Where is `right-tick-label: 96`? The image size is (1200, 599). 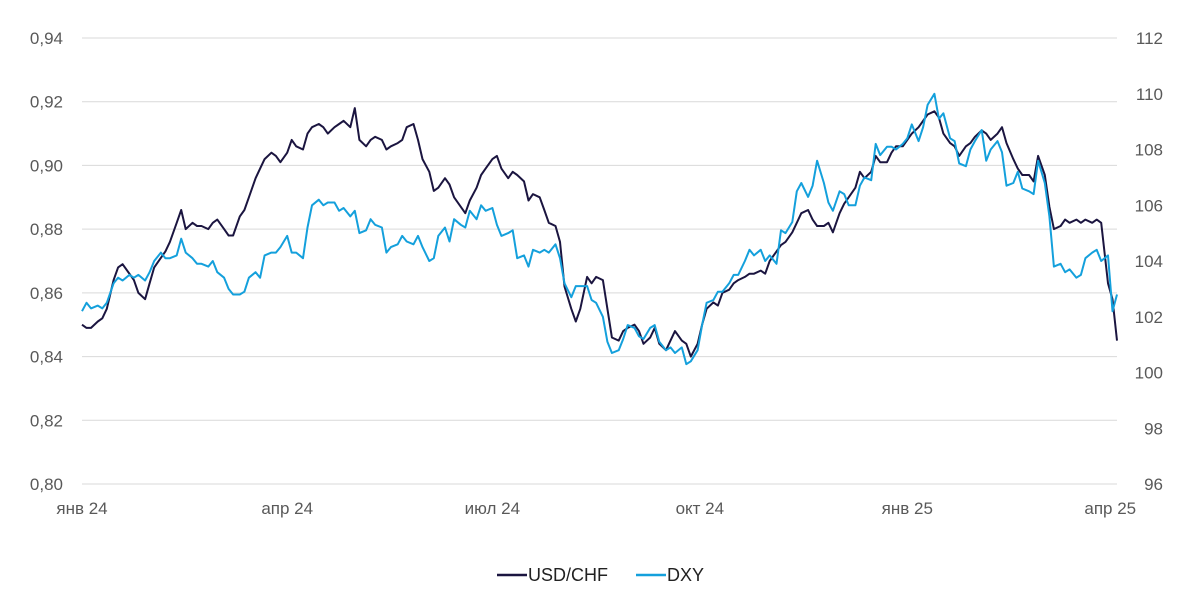
right-tick-label: 96 is located at coordinates (1153, 484).